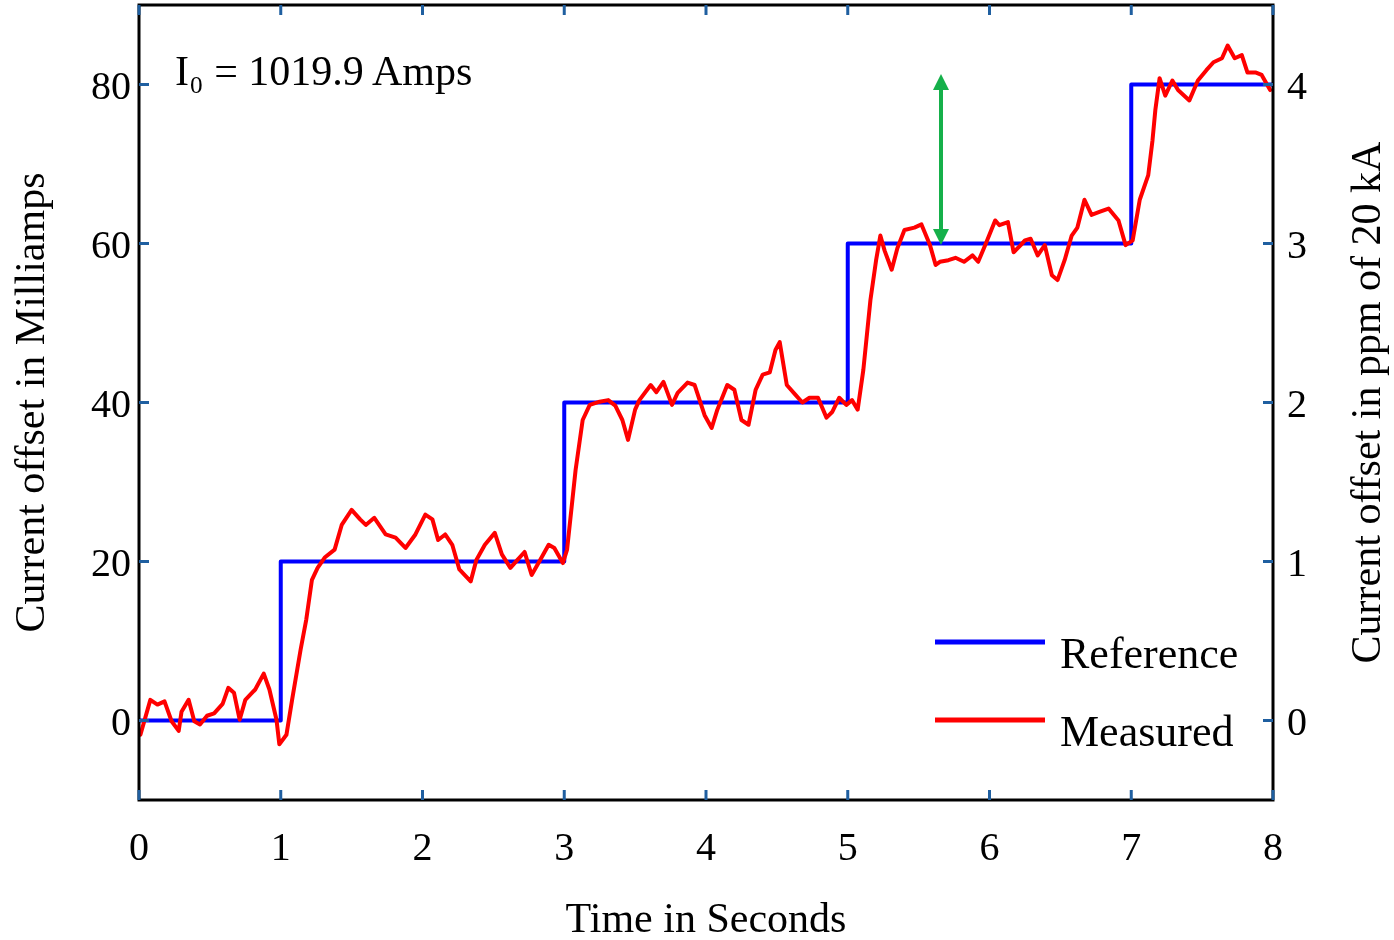  What do you see at coordinates (1297, 721) in the screenshot?
I see `y2-tick-label: 0` at bounding box center [1297, 721].